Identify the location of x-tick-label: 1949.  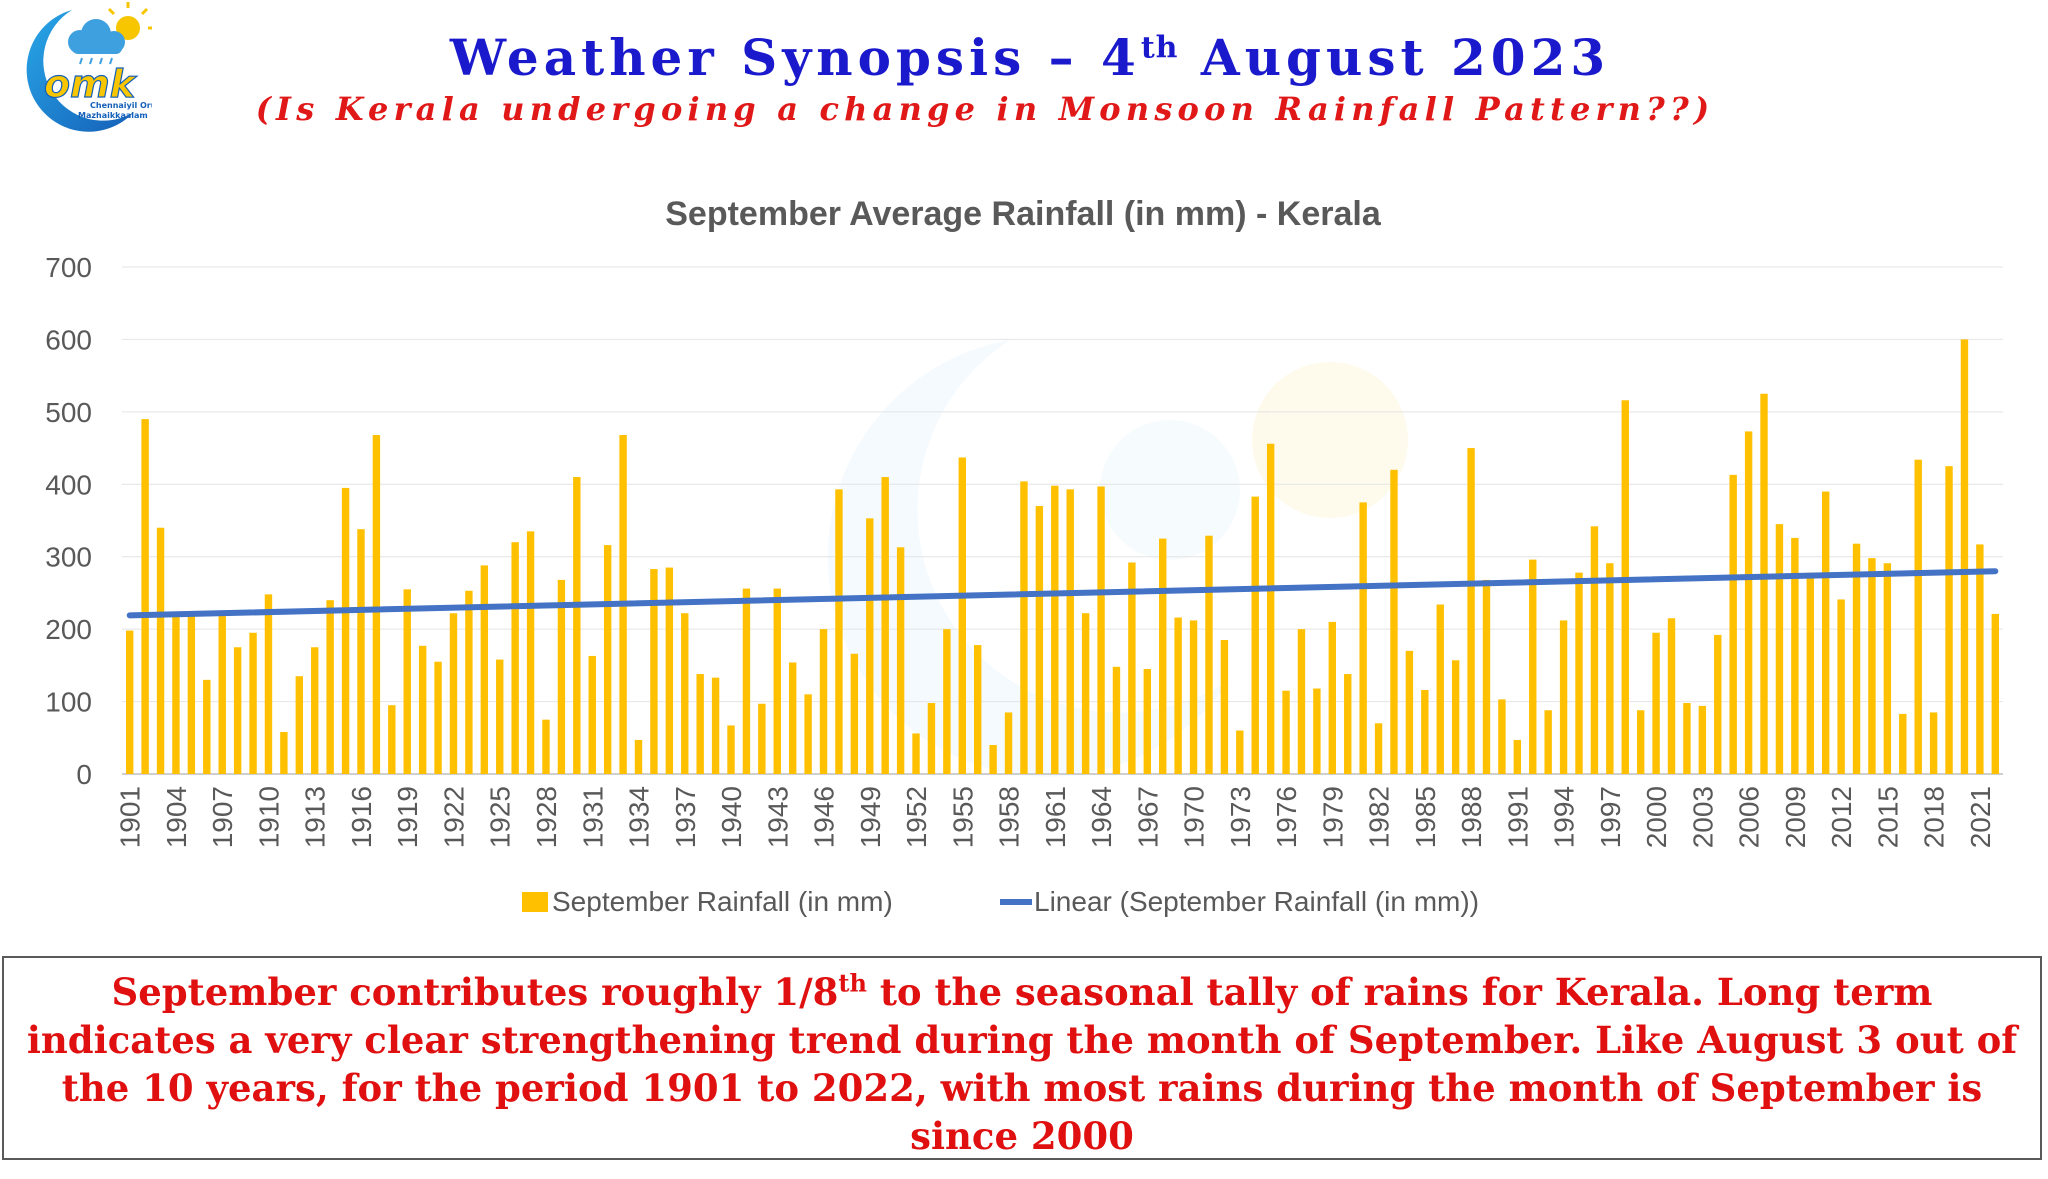
(870, 817).